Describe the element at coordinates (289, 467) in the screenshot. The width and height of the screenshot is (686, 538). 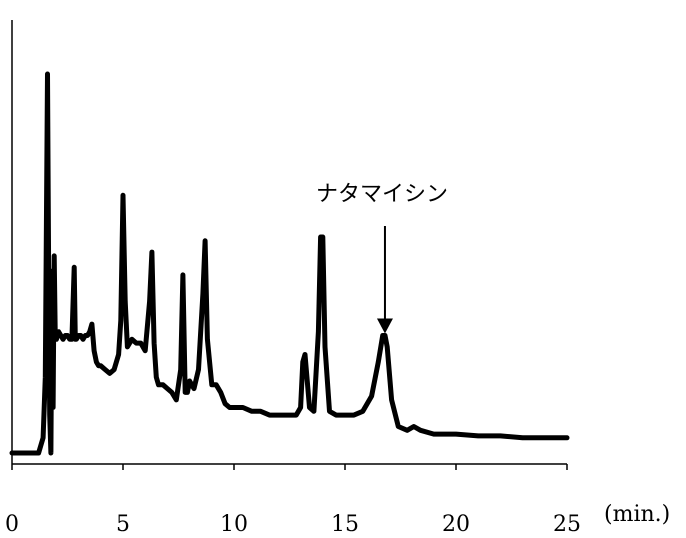
I see `x-axis-ticks` at that location.